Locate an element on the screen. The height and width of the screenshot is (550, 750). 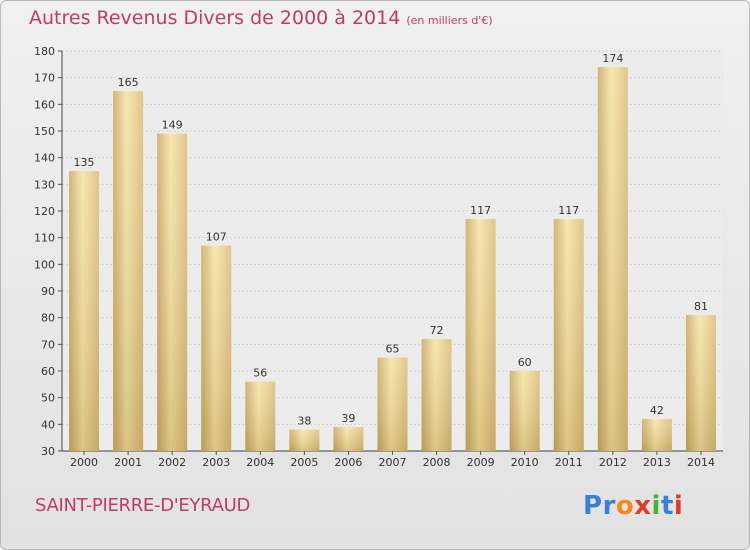
data-label-2012: 174 is located at coordinates (612, 58).